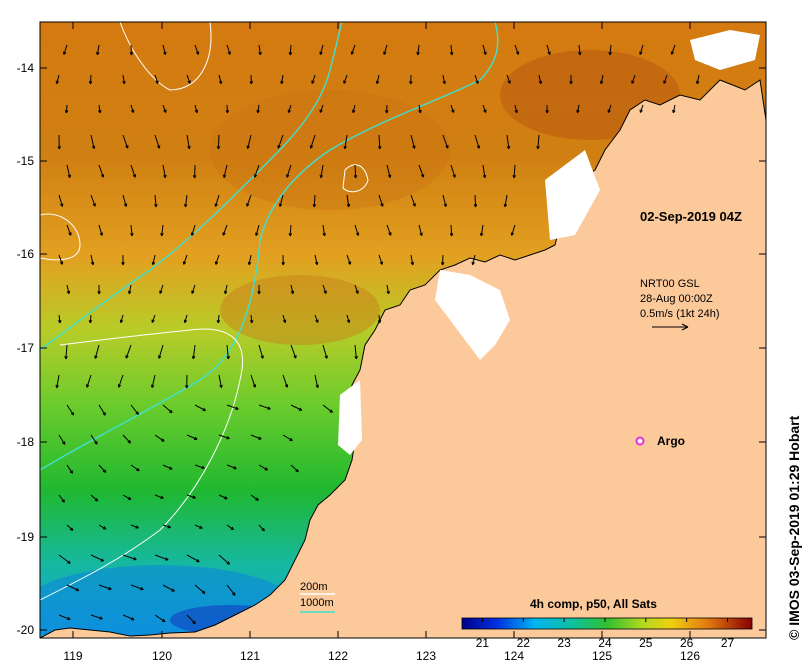 The height and width of the screenshot is (672, 809). Describe the element at coordinates (602, 656) in the screenshot. I see `lon-tick-label: 125` at that location.